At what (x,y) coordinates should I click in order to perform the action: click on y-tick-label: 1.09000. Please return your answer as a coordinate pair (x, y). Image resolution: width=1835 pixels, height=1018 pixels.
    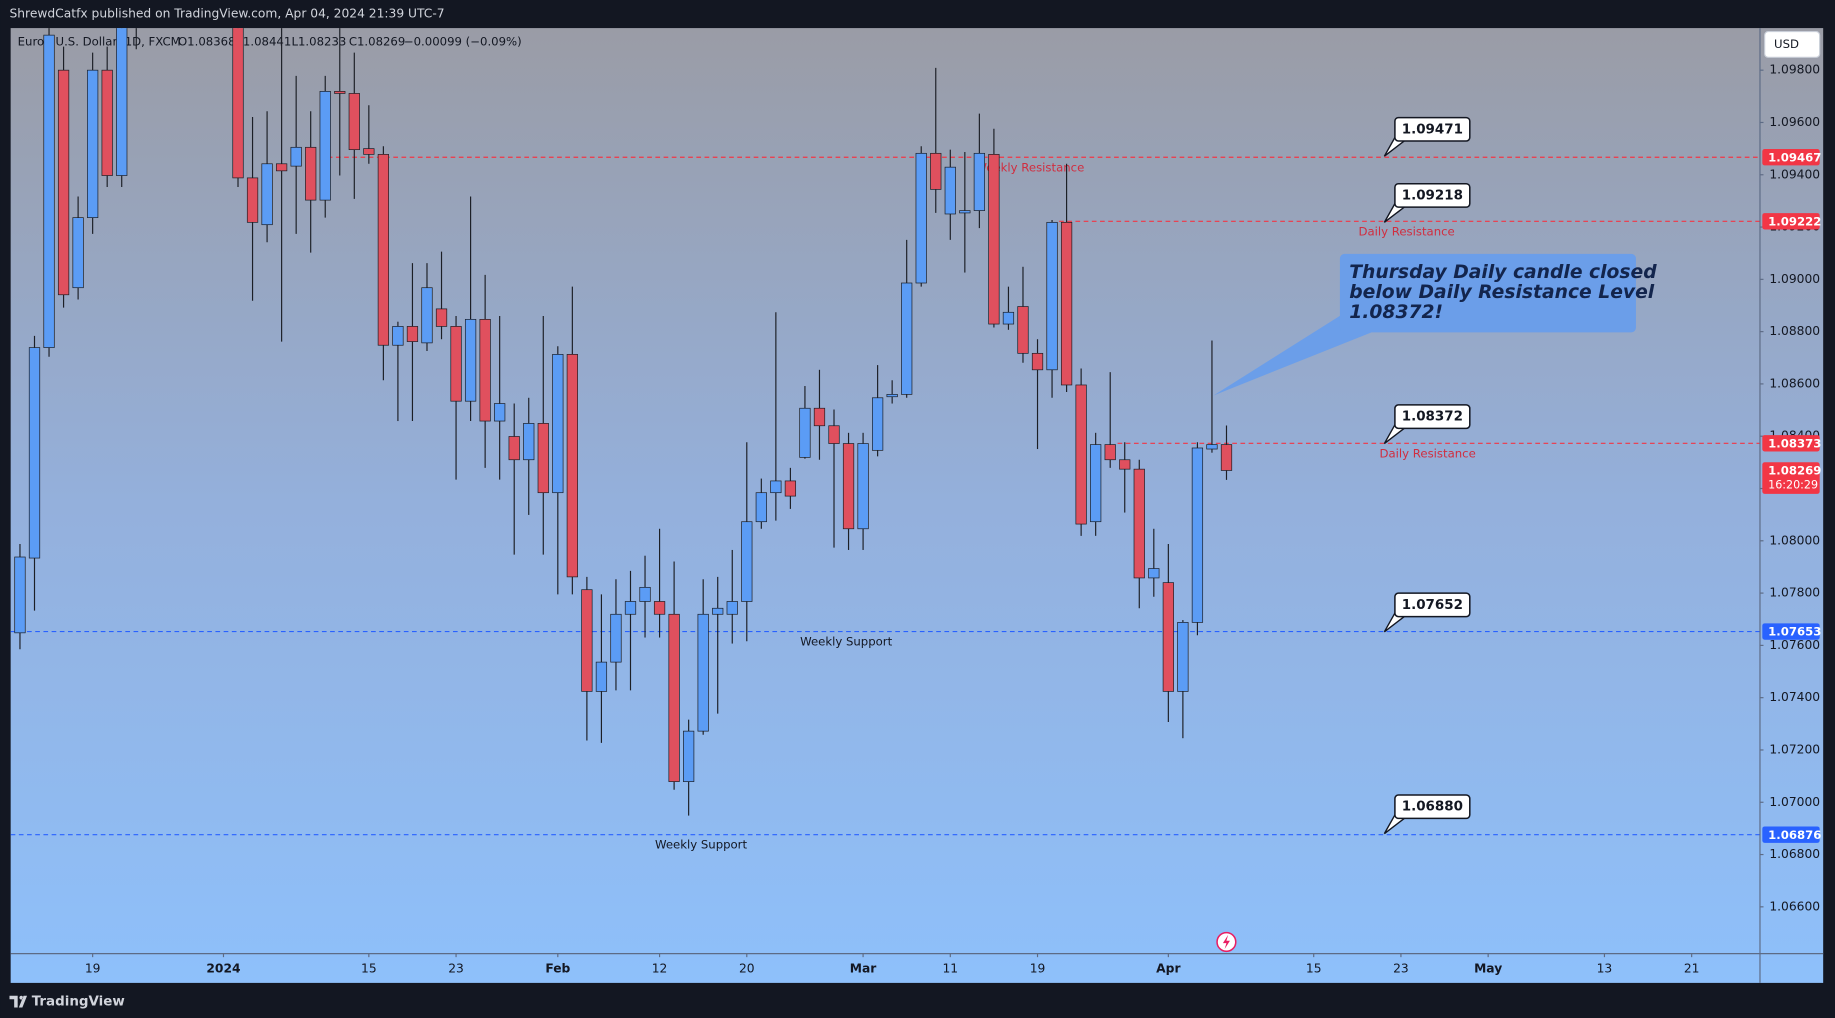
    Looking at the image, I should click on (1794, 279).